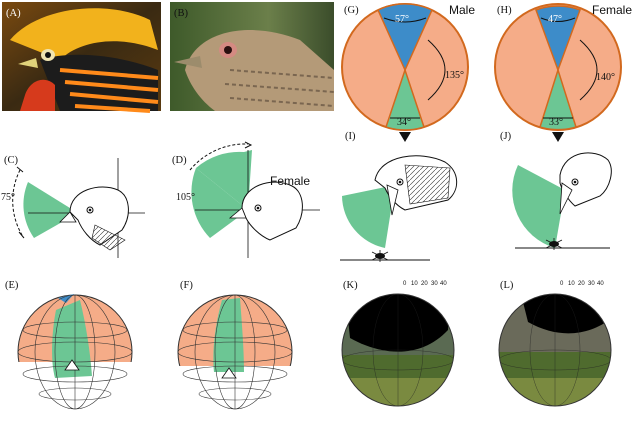  Describe the element at coordinates (399, 196) in the screenshot. I see `forage-posture-male: (I)` at that location.